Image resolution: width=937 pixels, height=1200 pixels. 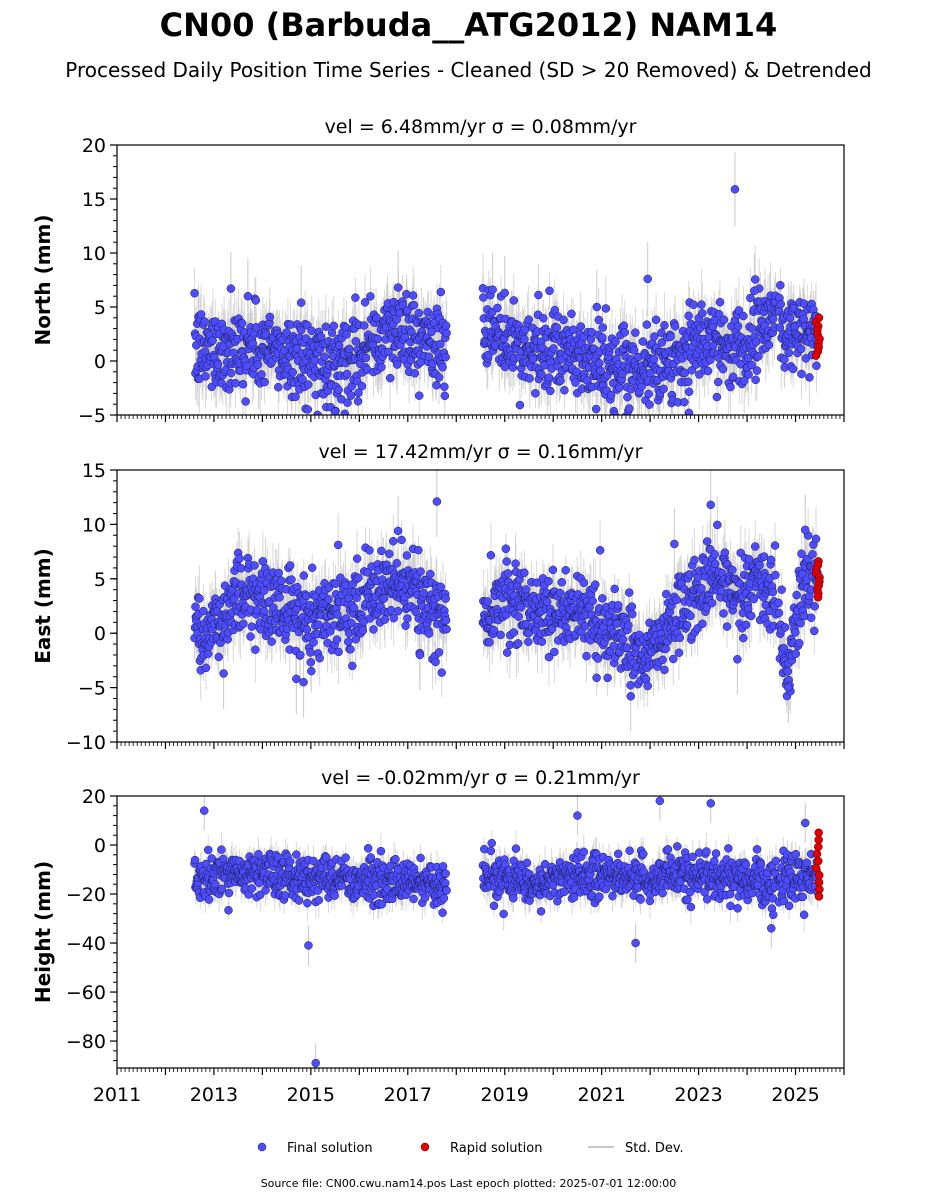 I want to click on rapid-solution-points, so click(x=817, y=336).